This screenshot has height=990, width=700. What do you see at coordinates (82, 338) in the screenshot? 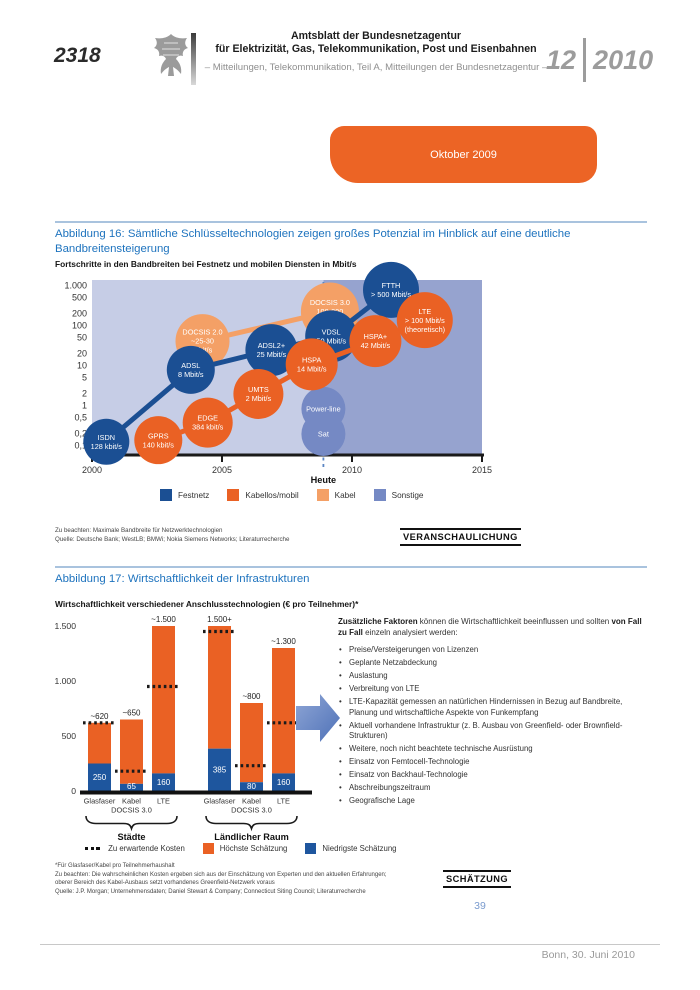
I see `y-tick-label: 50` at bounding box center [82, 338].